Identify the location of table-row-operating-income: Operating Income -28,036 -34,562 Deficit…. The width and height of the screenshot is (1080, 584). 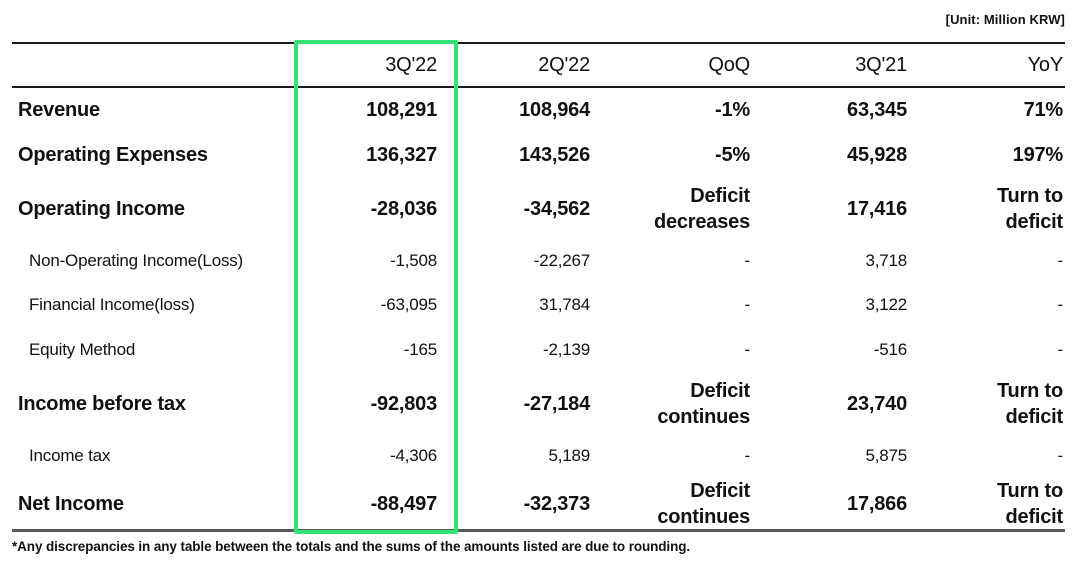
(538, 209).